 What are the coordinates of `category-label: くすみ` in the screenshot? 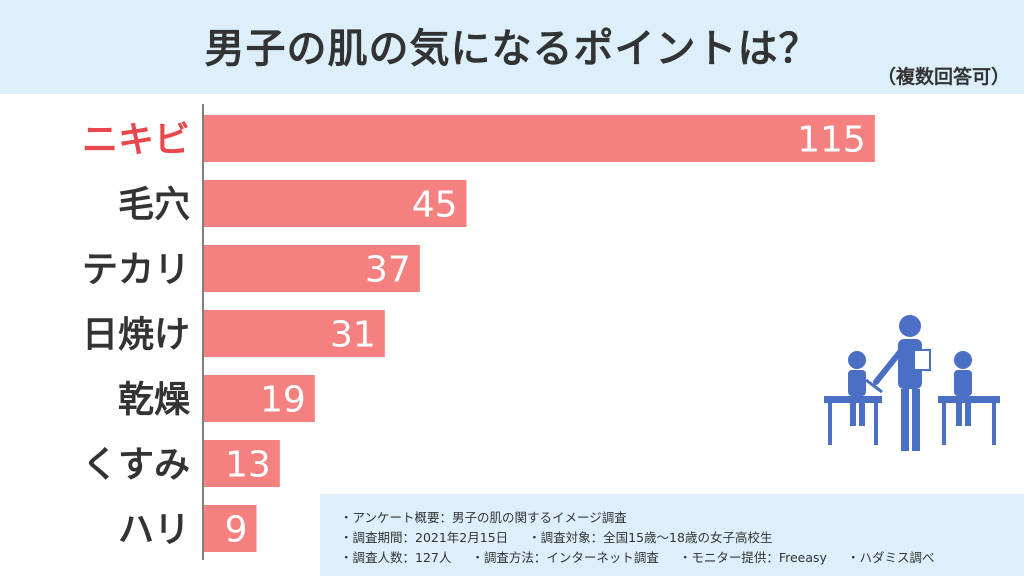 It's located at (136, 465).